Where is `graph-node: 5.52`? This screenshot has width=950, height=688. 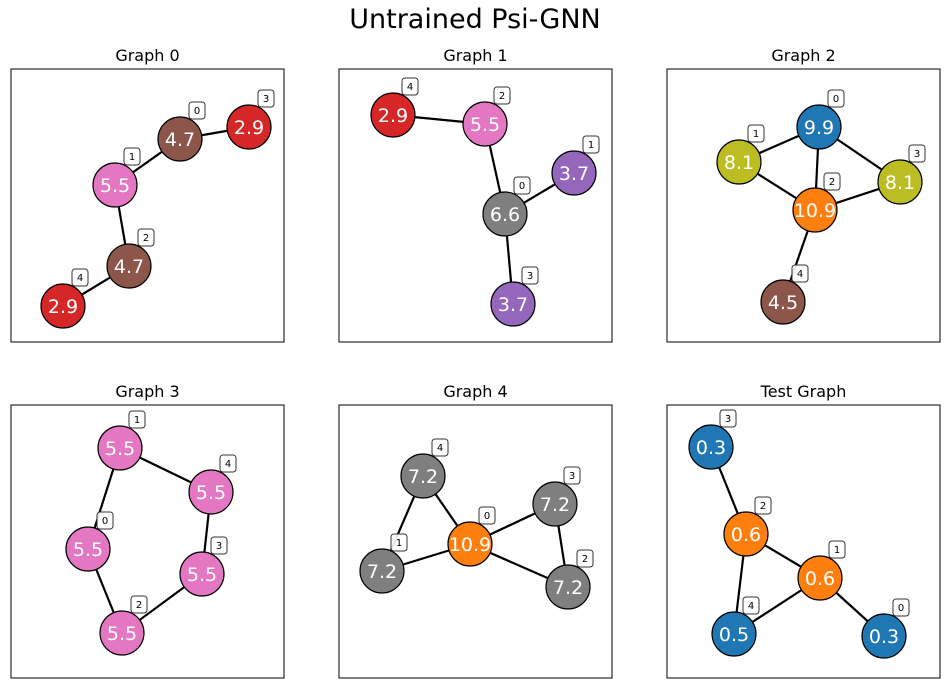 graph-node: 5.52 is located at coordinates (486, 116).